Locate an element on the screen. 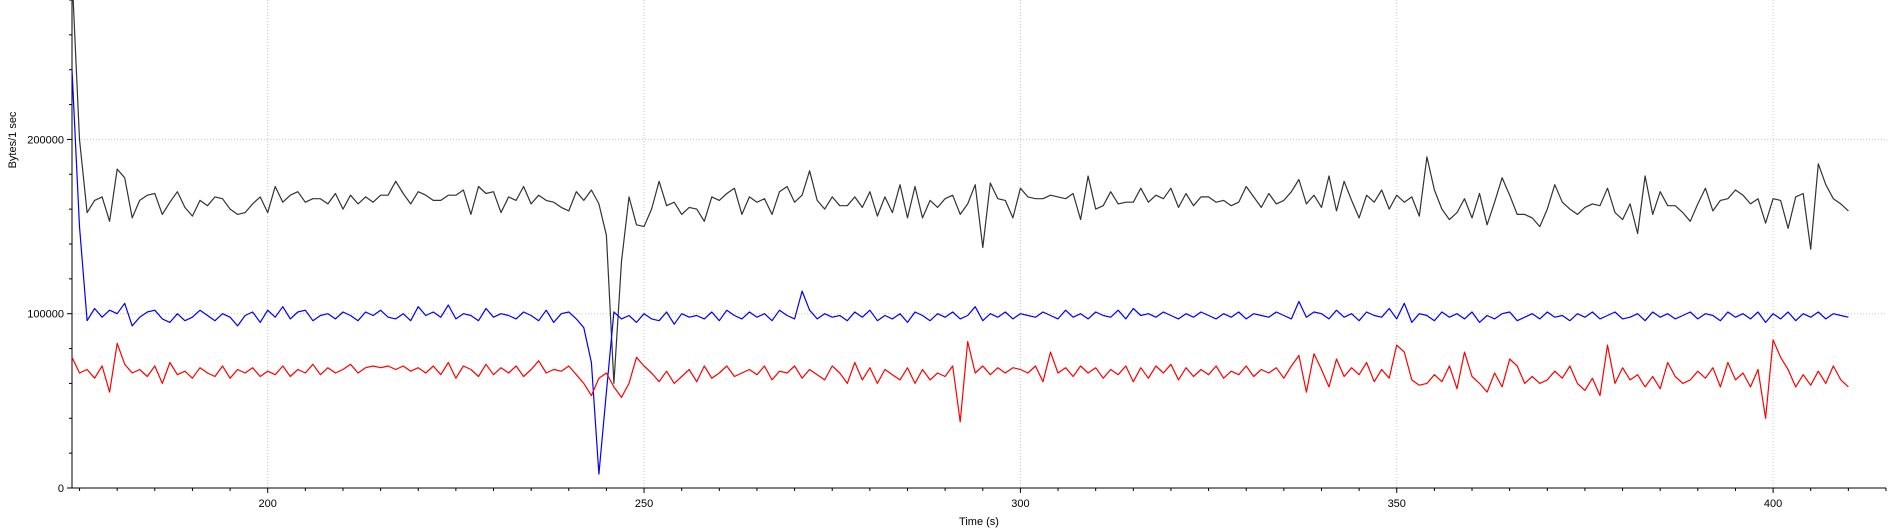  x-tick-label: 400 is located at coordinates (1773, 504).